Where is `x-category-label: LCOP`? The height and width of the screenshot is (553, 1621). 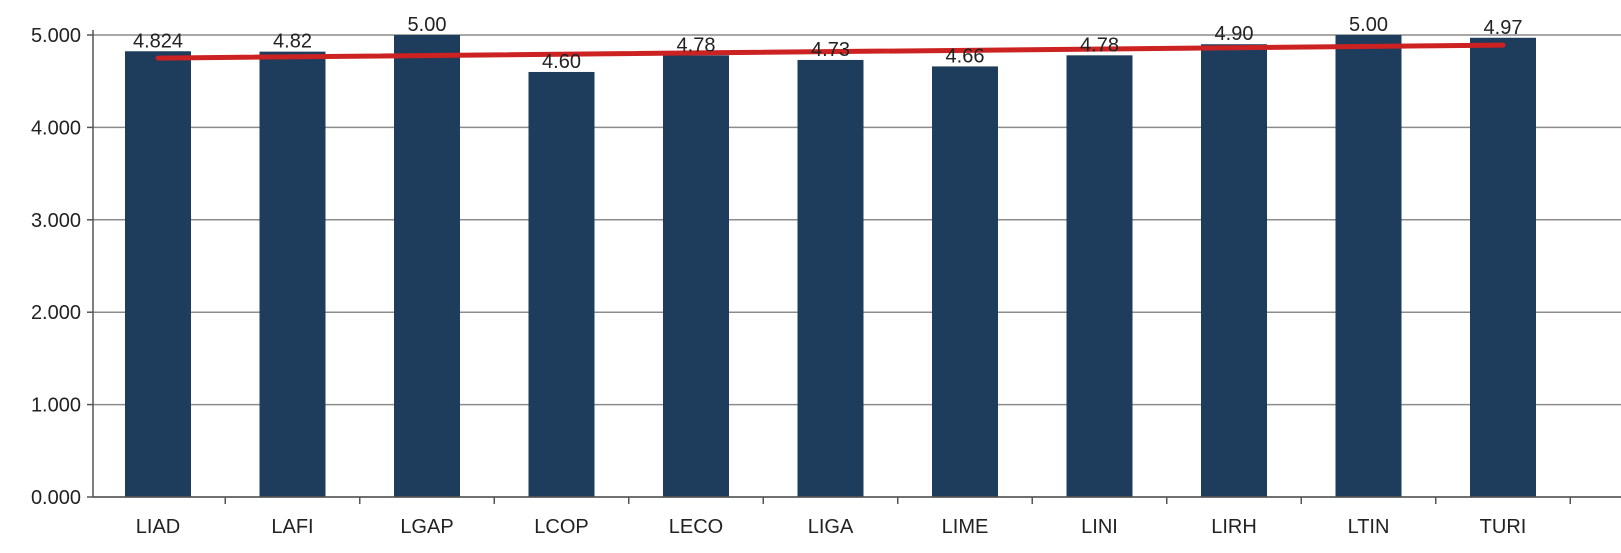 x-category-label: LCOP is located at coordinates (561, 527).